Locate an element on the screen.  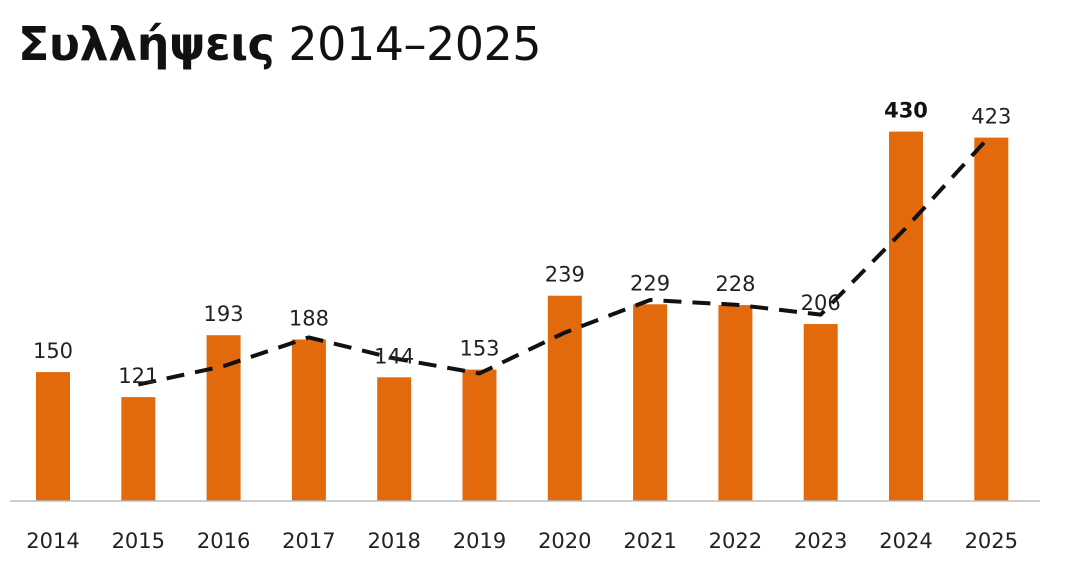
x-tick-label-2023: 2023 is located at coordinates (820, 541).